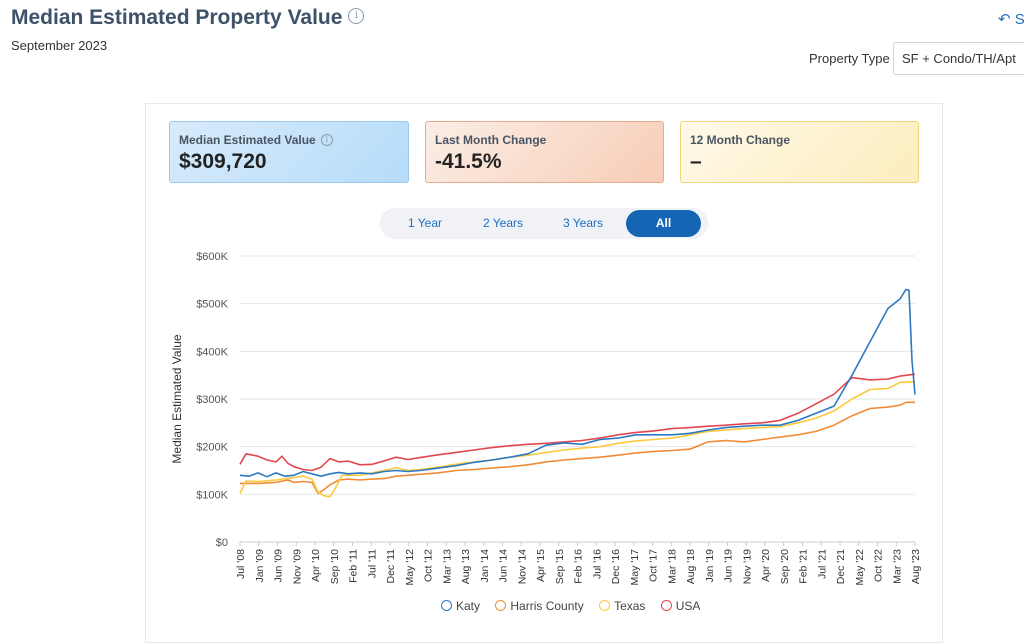  Describe the element at coordinates (410, 567) in the screenshot. I see `x-tick-label: May '12` at that location.